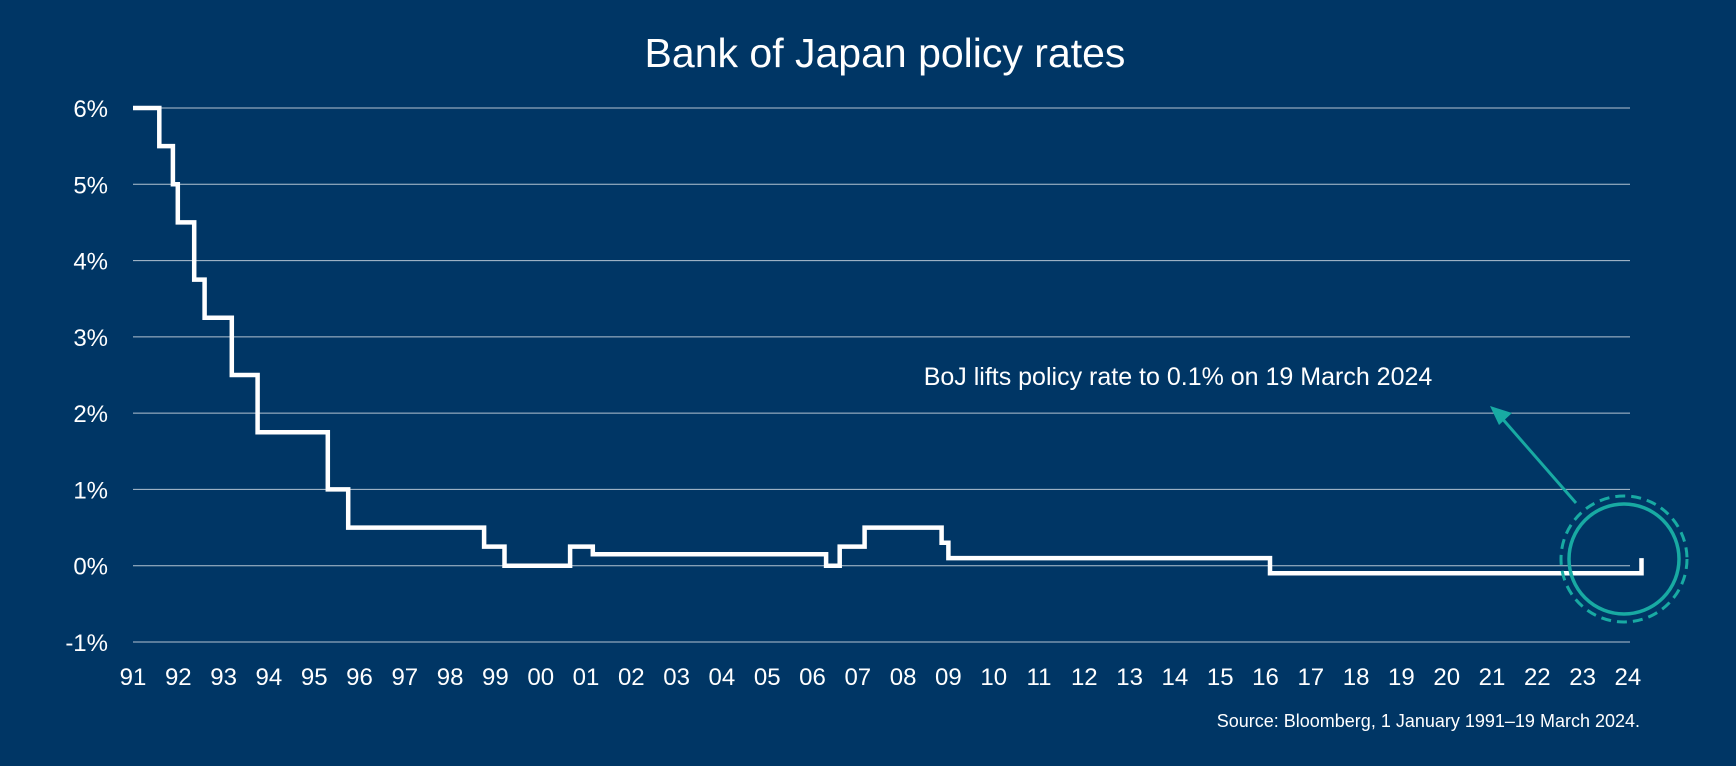 The width and height of the screenshot is (1736, 766). What do you see at coordinates (1175, 677) in the screenshot?
I see `x-tick-label: 14` at bounding box center [1175, 677].